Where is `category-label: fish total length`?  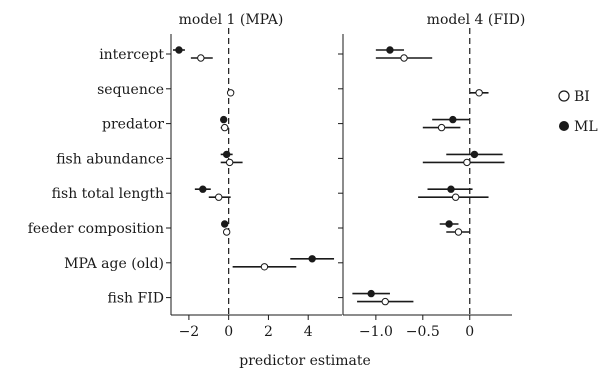
category-label: fish total length is located at coordinates (108, 194).